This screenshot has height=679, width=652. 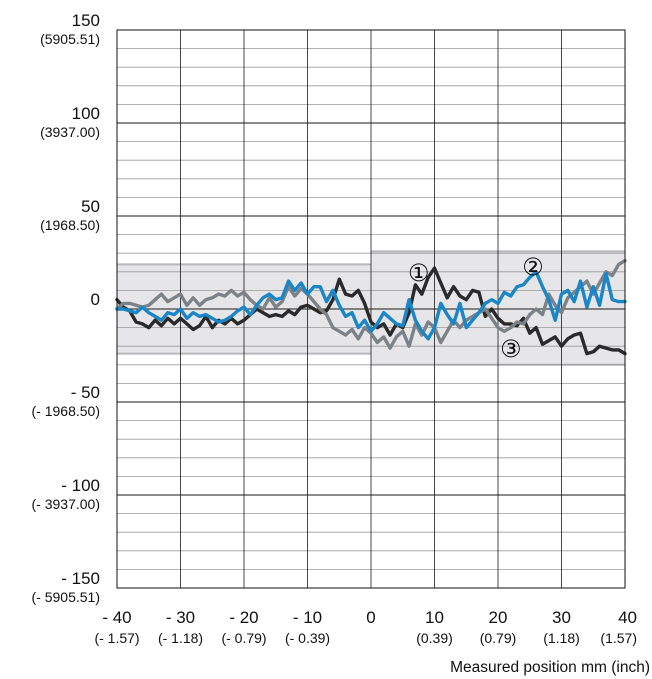 What do you see at coordinates (434, 617) in the screenshot?
I see `x-tick-label: 10` at bounding box center [434, 617].